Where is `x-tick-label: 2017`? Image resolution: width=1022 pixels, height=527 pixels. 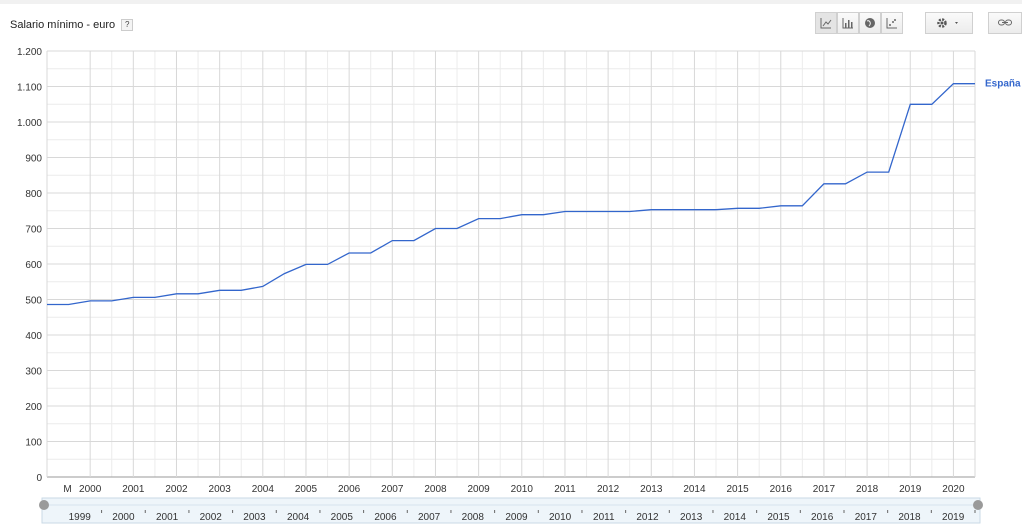 x-tick-label: 2017 is located at coordinates (824, 489).